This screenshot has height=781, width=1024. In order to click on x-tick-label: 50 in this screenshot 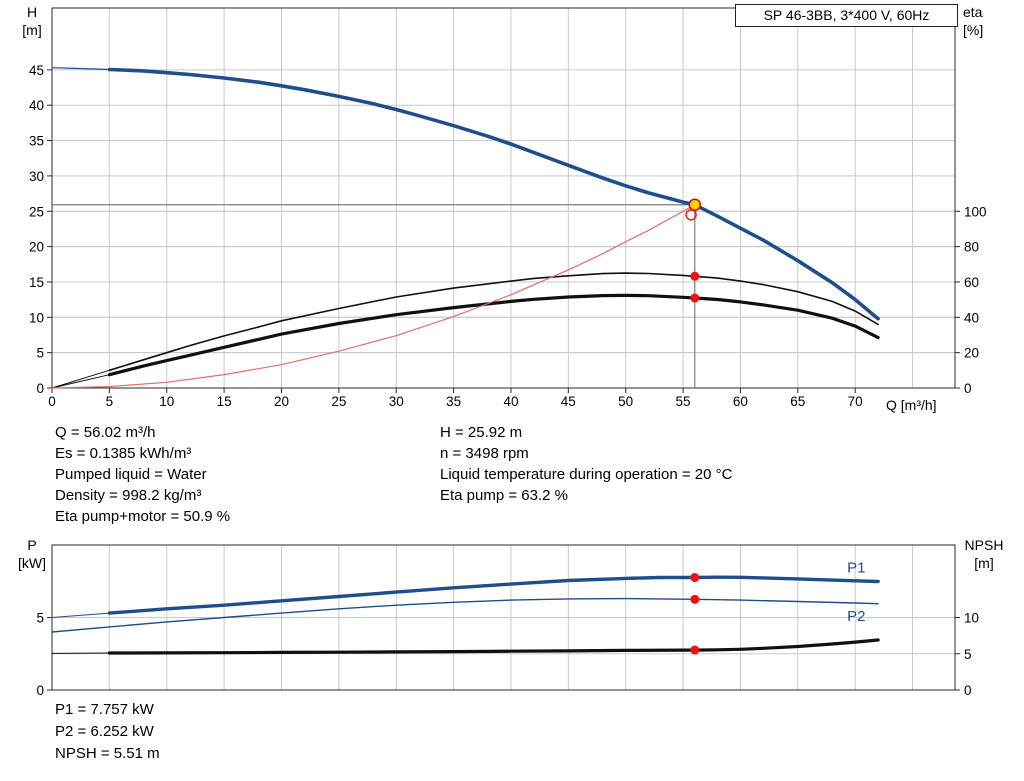, I will do `click(625, 401)`.